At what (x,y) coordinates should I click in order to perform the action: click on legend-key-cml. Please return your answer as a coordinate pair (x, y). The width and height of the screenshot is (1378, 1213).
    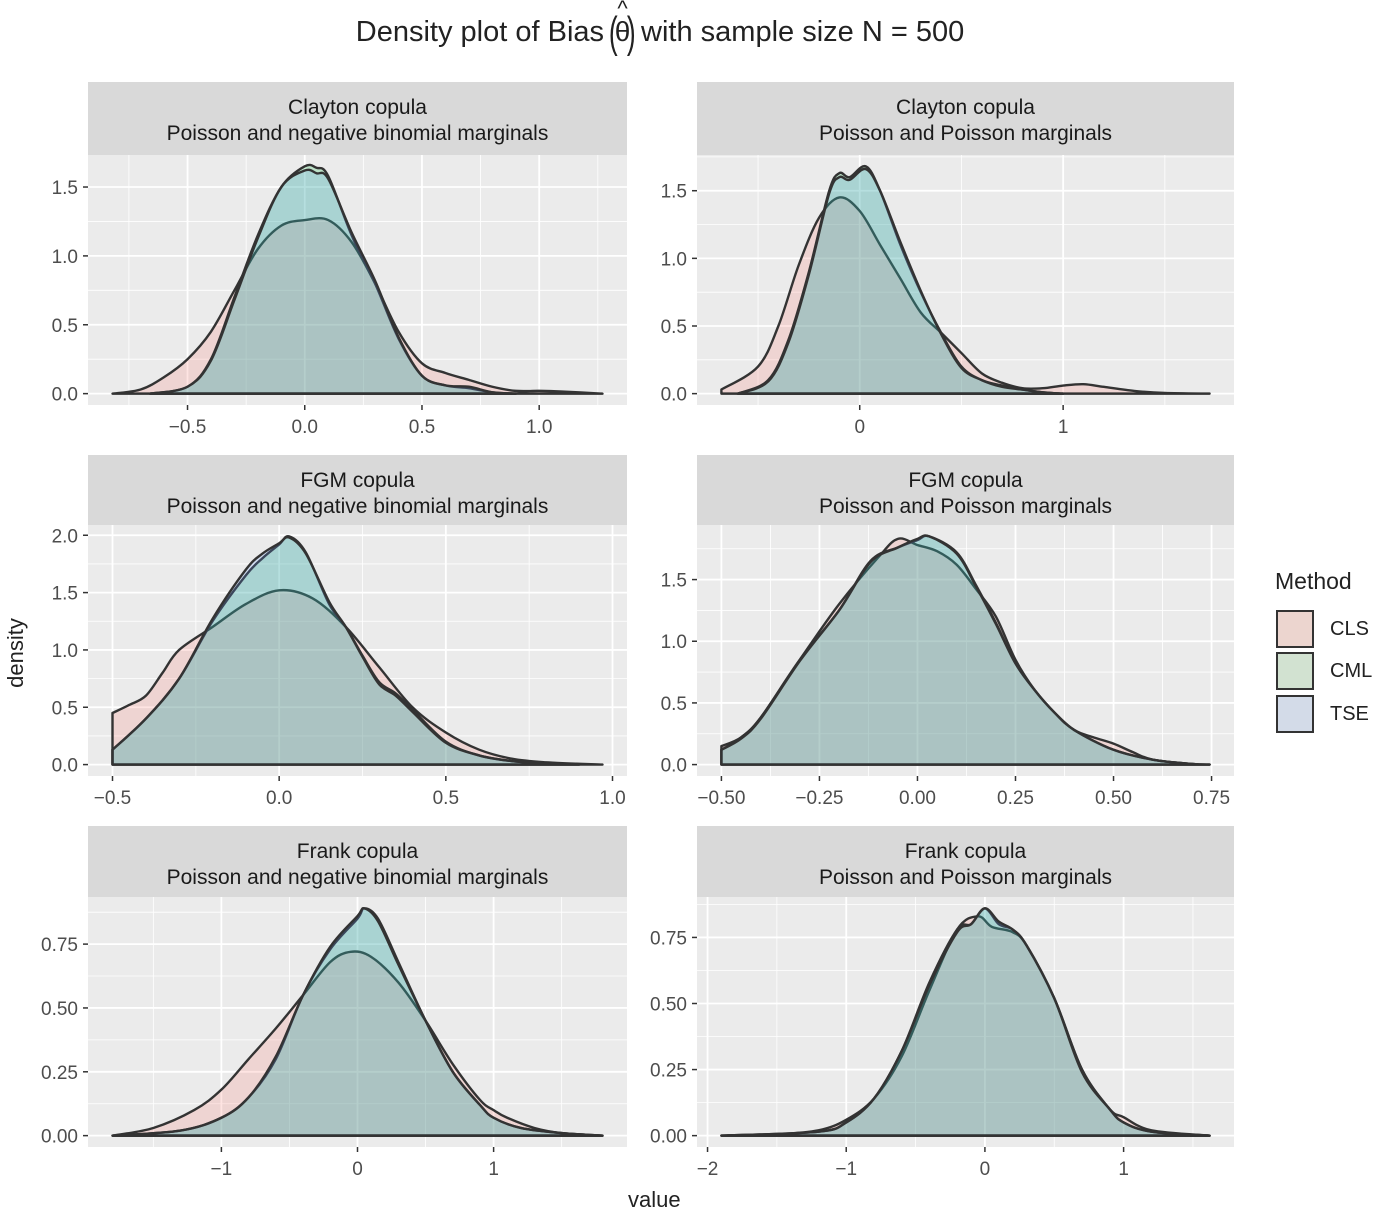
    Looking at the image, I should click on (1295, 671).